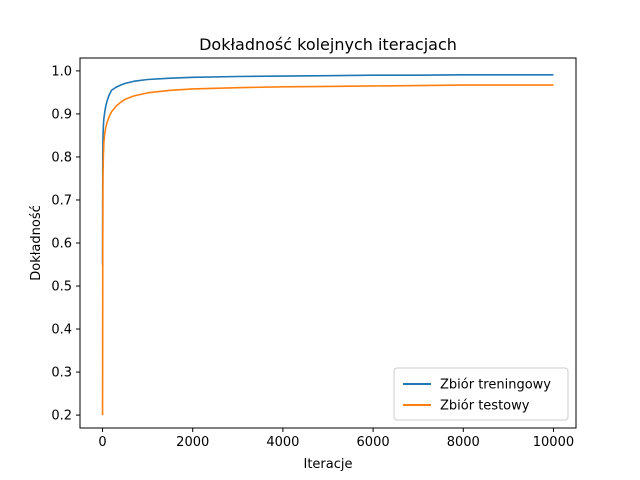 Image resolution: width=640 pixels, height=480 pixels. What do you see at coordinates (373, 442) in the screenshot?
I see `x-tick-label: 6000` at bounding box center [373, 442].